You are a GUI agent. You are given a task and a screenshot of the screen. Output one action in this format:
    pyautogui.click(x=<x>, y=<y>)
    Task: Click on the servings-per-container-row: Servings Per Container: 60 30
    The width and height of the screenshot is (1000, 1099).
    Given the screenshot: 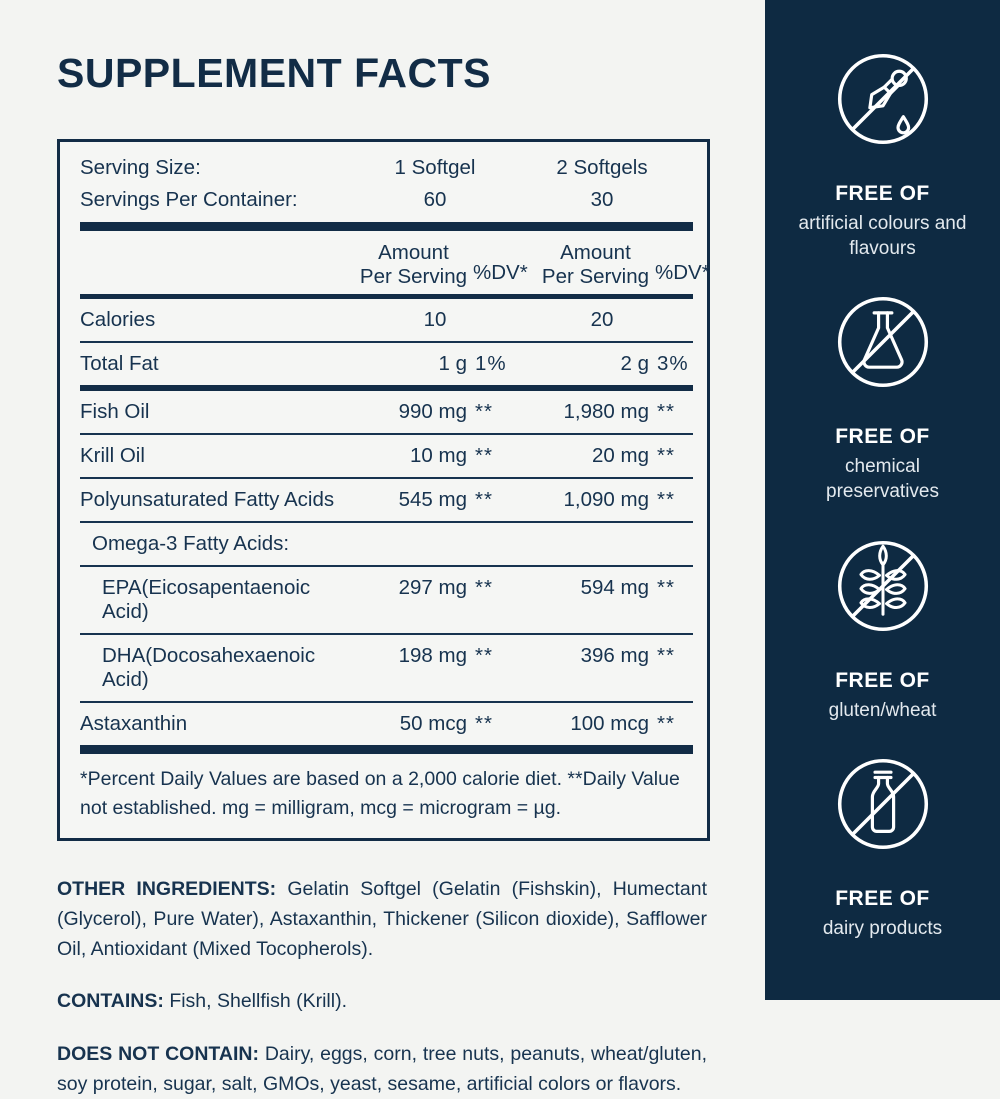 What is the action you would take?
    pyautogui.click(x=386, y=200)
    